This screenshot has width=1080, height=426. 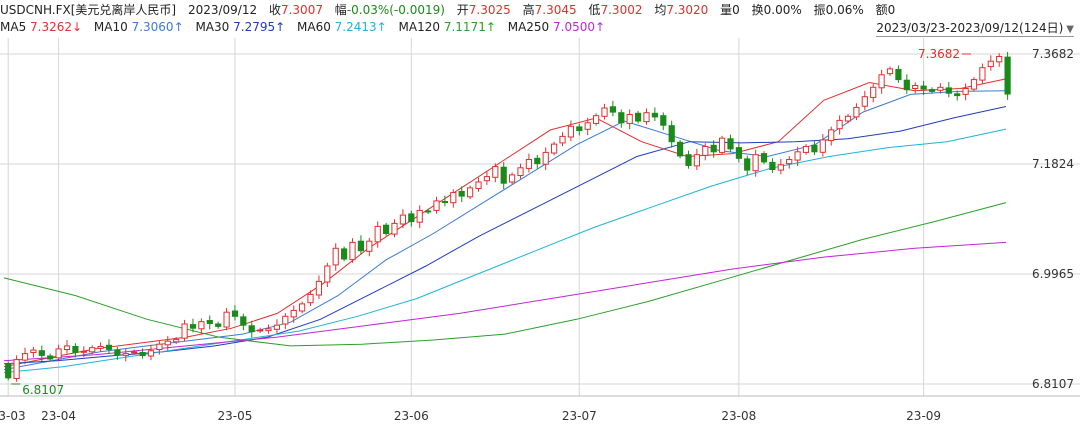 What do you see at coordinates (1070, 29) in the screenshot?
I see `caret-down-icon: ▼` at bounding box center [1070, 29].